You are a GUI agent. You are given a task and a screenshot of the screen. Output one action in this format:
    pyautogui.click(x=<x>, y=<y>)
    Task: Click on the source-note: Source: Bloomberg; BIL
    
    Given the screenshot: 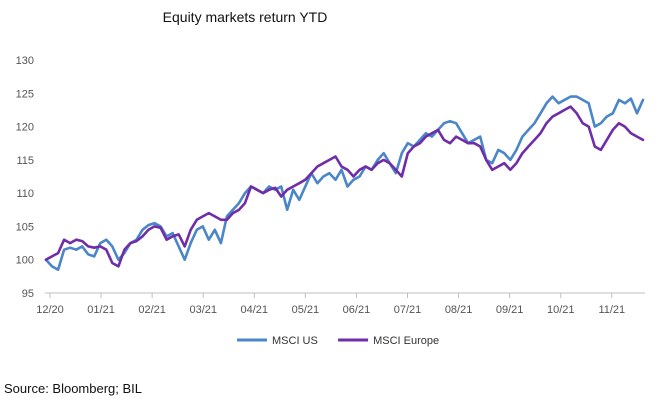 What is the action you would take?
    pyautogui.click(x=73, y=388)
    